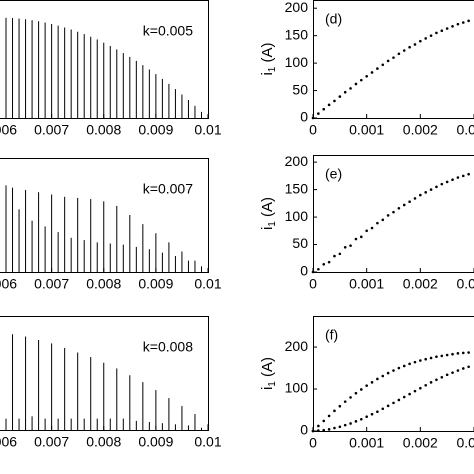  What do you see at coordinates (420, 443) in the screenshot?
I see `x-tick-label: 0.002` at bounding box center [420, 443].